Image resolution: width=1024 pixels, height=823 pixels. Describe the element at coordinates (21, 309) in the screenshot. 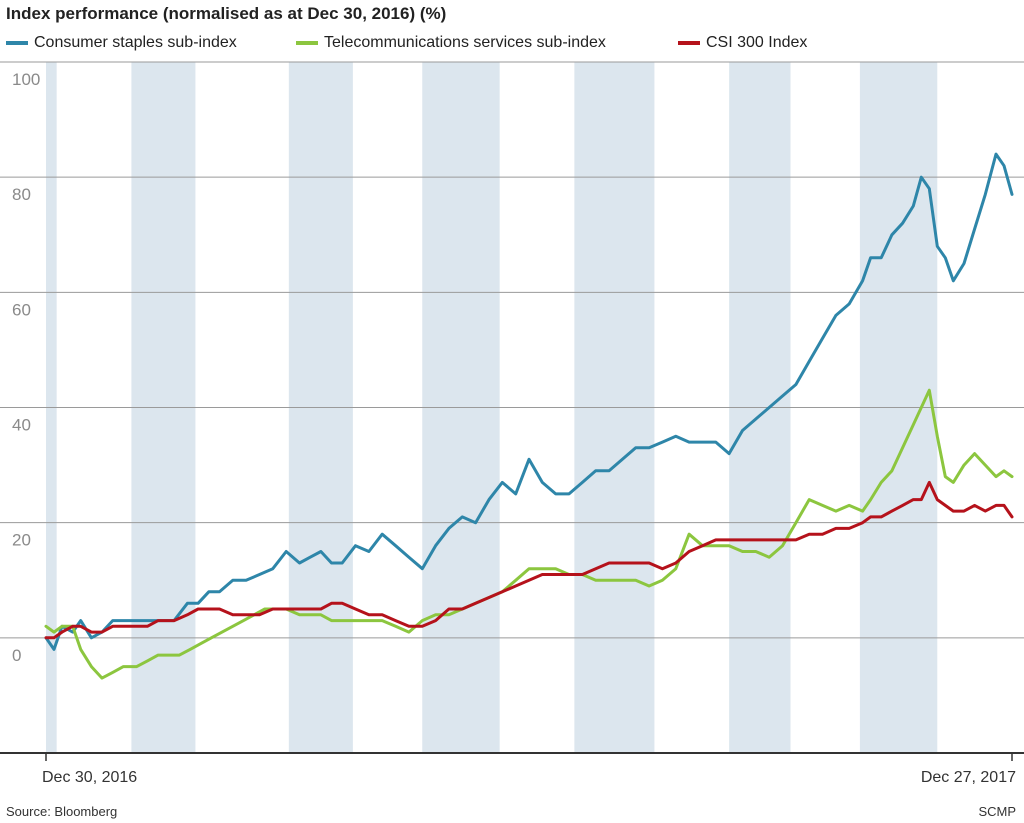

I see `y-tick-label-60: 60` at that location.